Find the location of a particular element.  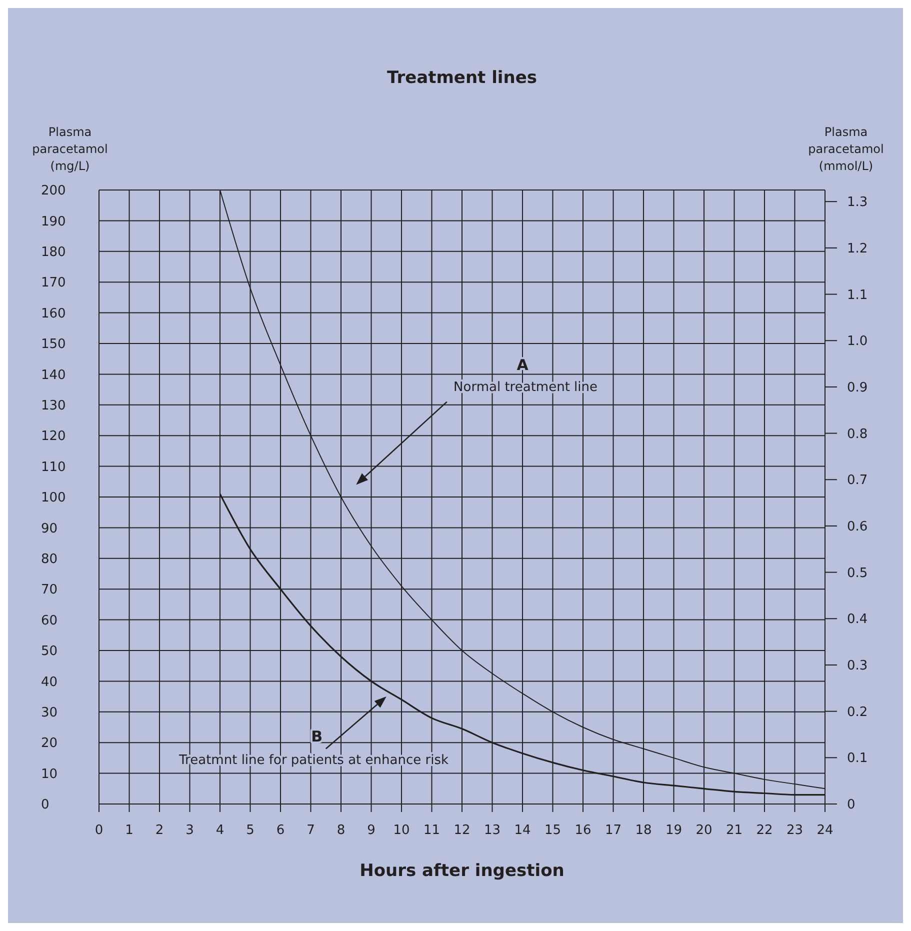

y-tick-label: 0 is located at coordinates (45, 805).